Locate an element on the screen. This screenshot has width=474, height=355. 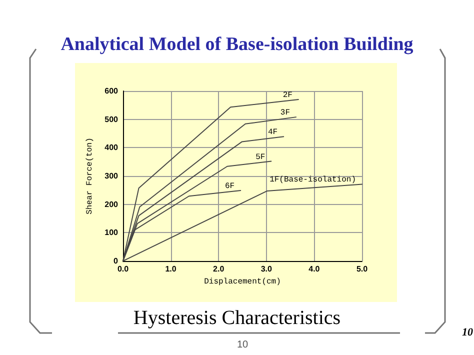
x-tick-label: 5.0 is located at coordinates (362, 269).